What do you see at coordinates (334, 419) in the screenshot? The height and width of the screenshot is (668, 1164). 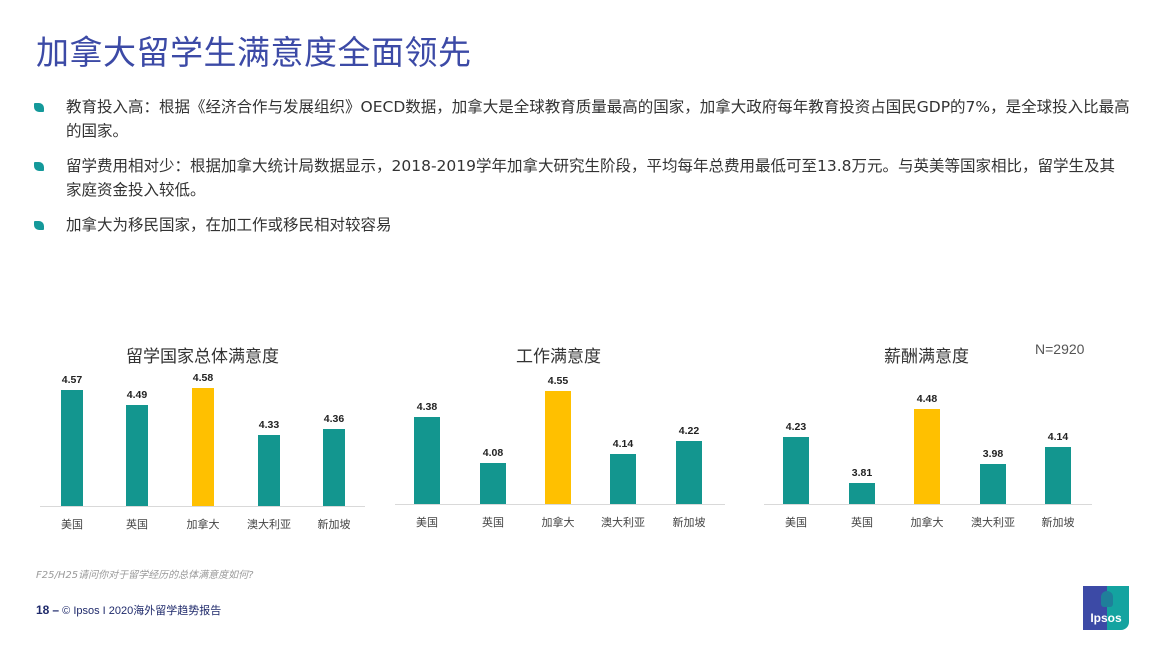 I see `bar-value-label: 4.36` at bounding box center [334, 419].